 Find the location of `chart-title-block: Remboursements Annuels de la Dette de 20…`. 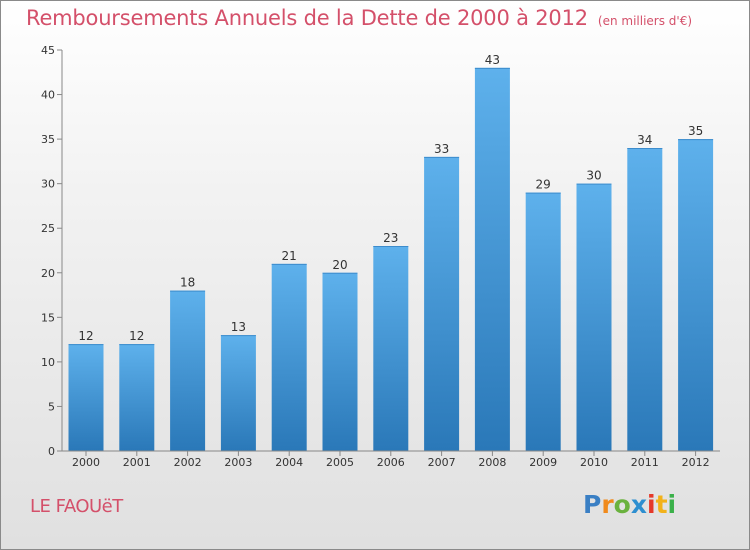

chart-title-block: Remboursements Annuels de la Dette de 20… is located at coordinates (359, 18).